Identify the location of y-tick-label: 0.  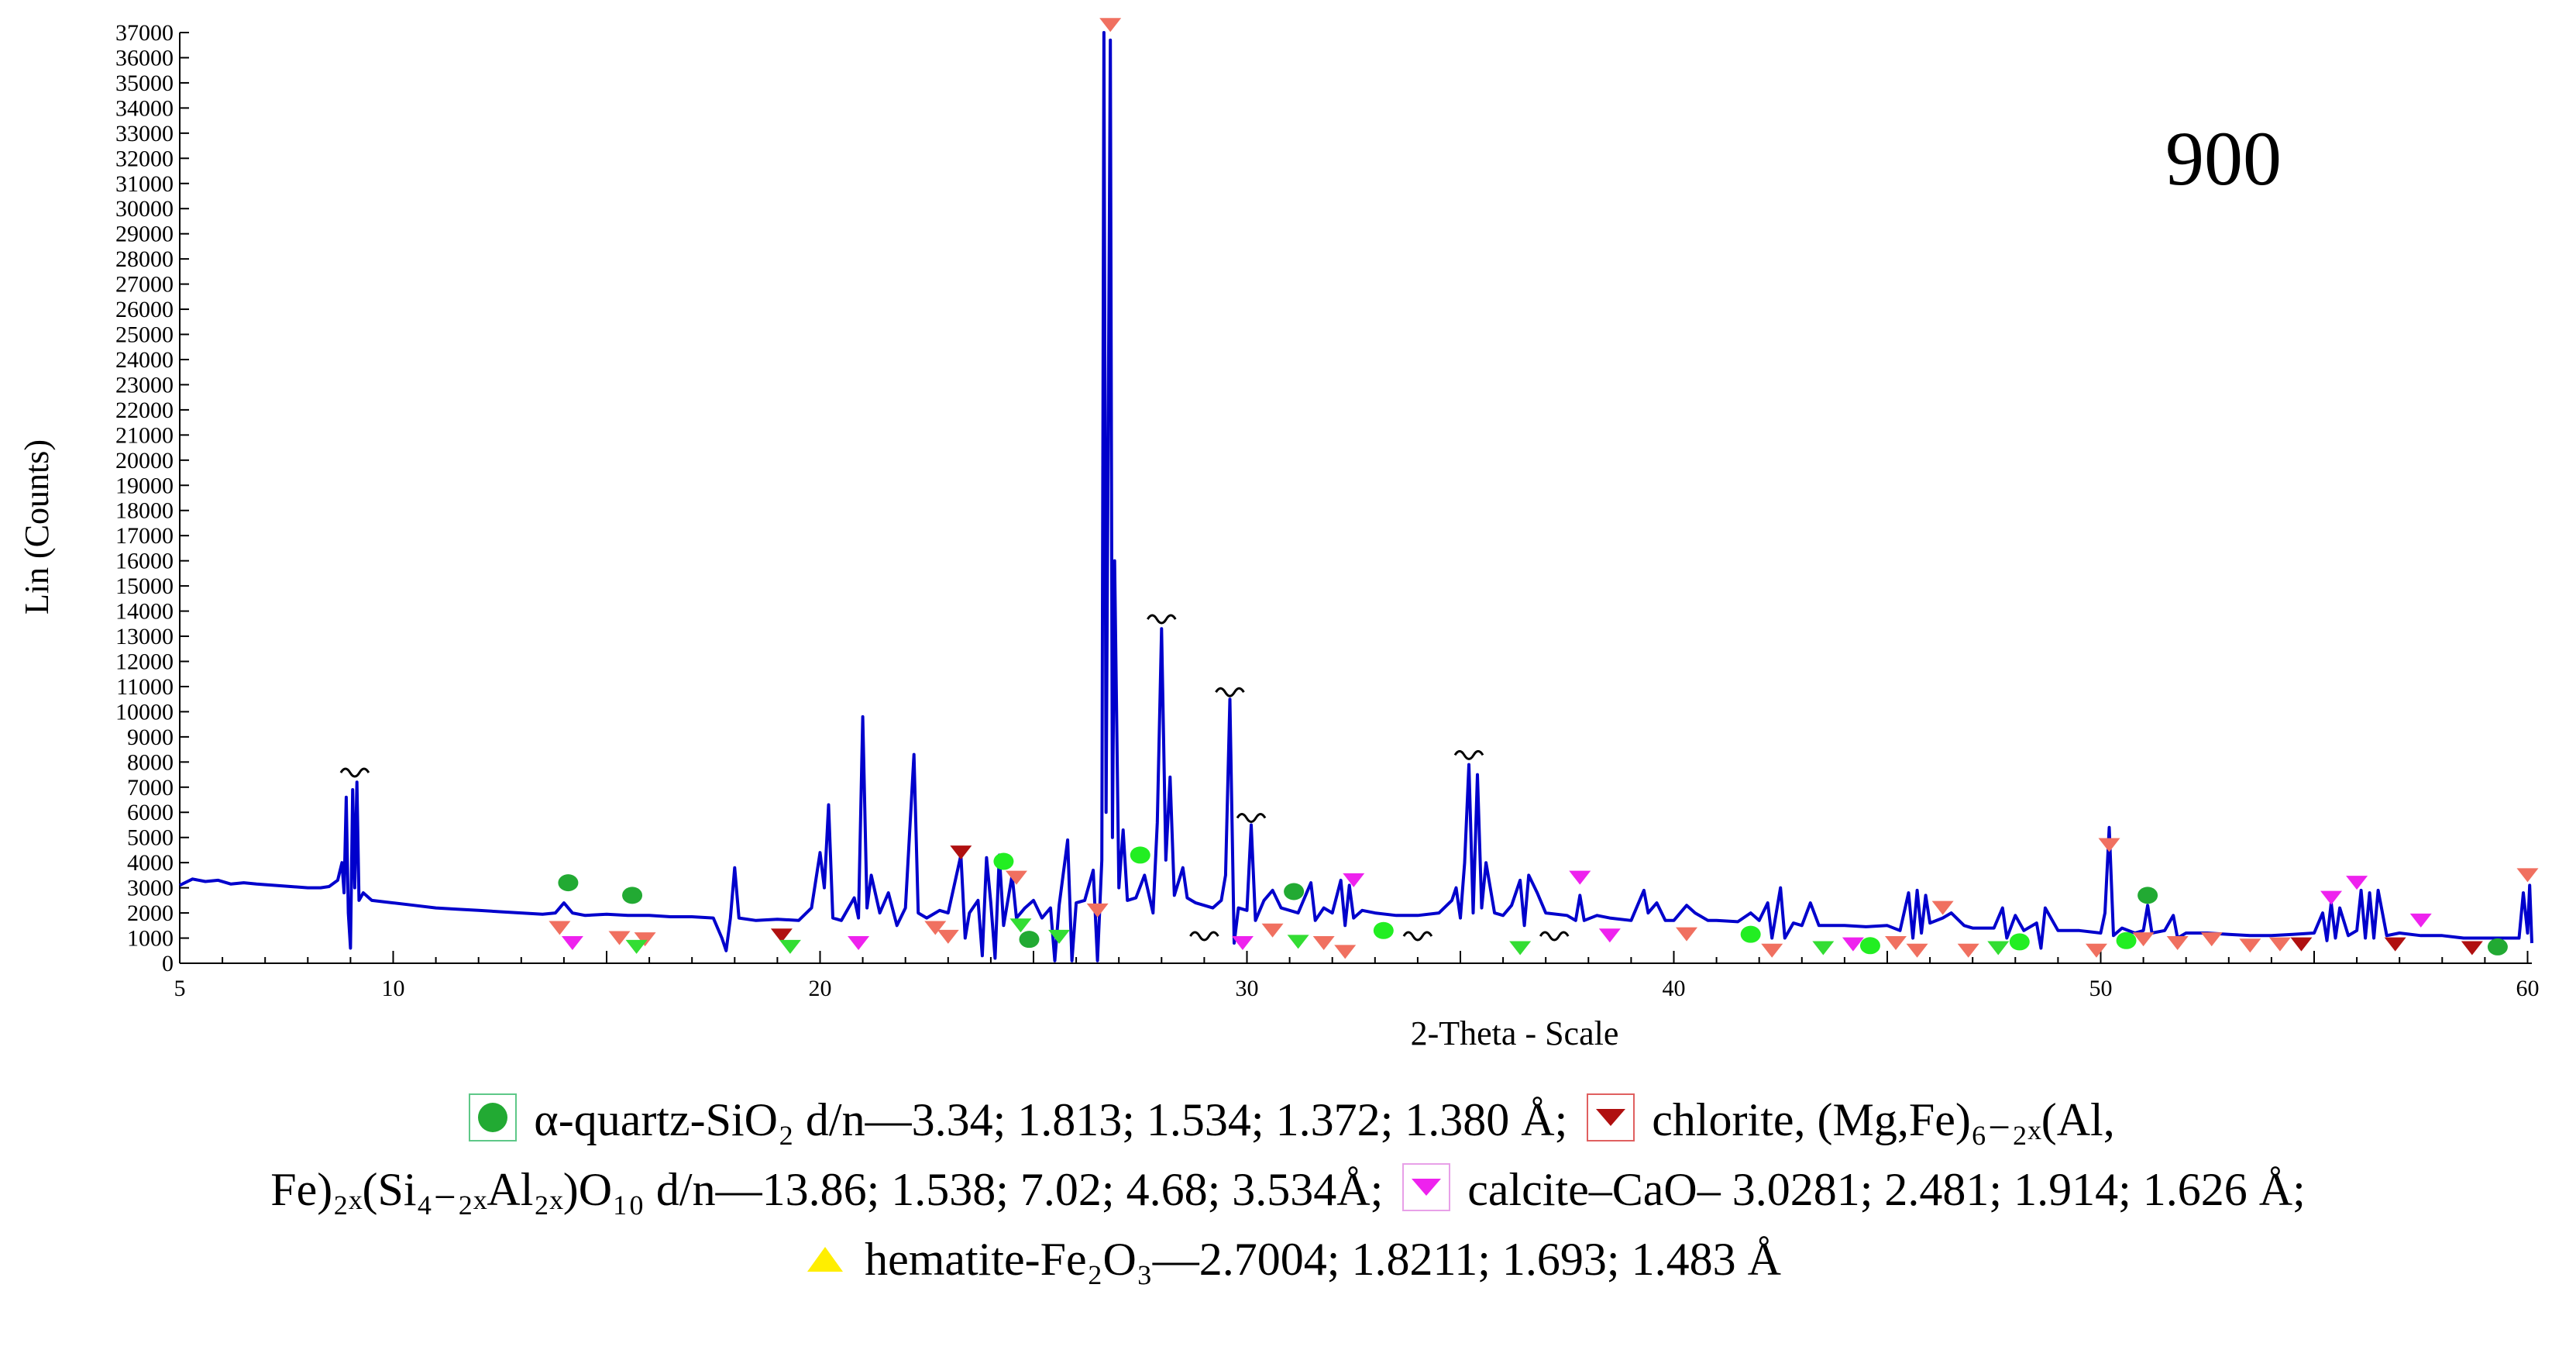
(168, 963).